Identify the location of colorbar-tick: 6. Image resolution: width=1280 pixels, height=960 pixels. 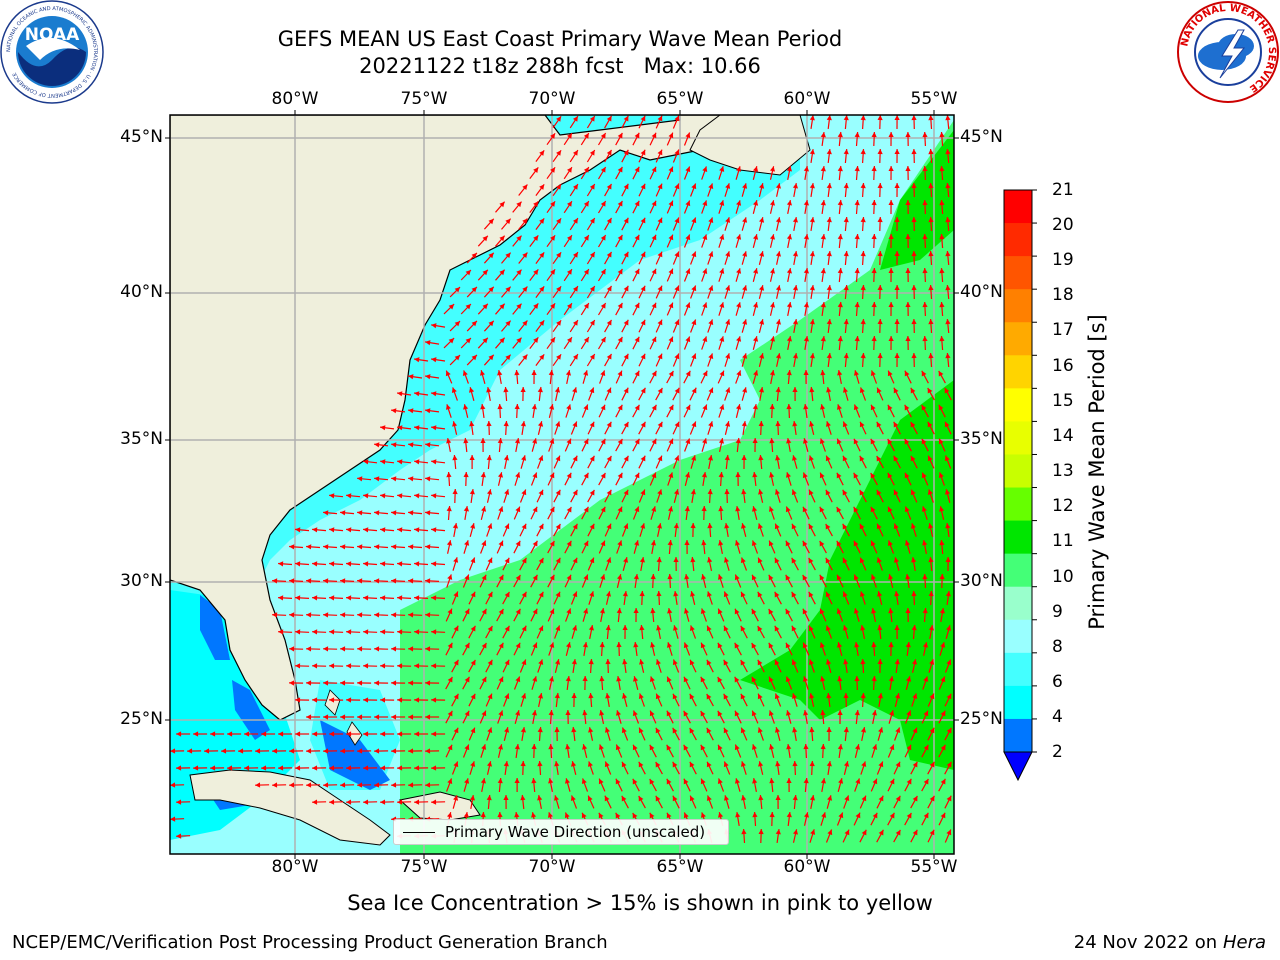
(1057, 682).